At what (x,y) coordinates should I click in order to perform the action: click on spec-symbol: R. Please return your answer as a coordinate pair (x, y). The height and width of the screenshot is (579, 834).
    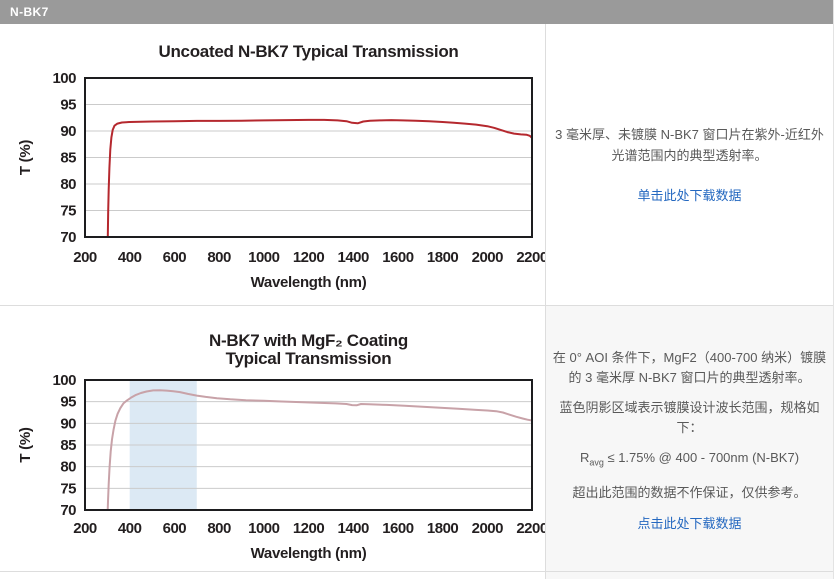
    Looking at the image, I should click on (584, 458).